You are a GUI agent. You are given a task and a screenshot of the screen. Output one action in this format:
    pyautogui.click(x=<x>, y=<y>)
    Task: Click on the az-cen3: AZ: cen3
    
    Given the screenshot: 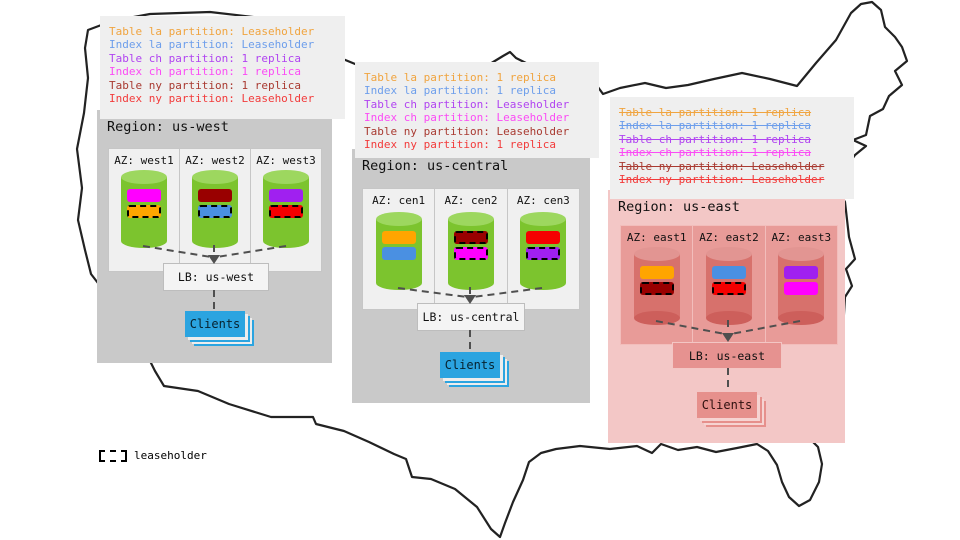 What is the action you would take?
    pyautogui.click(x=543, y=249)
    